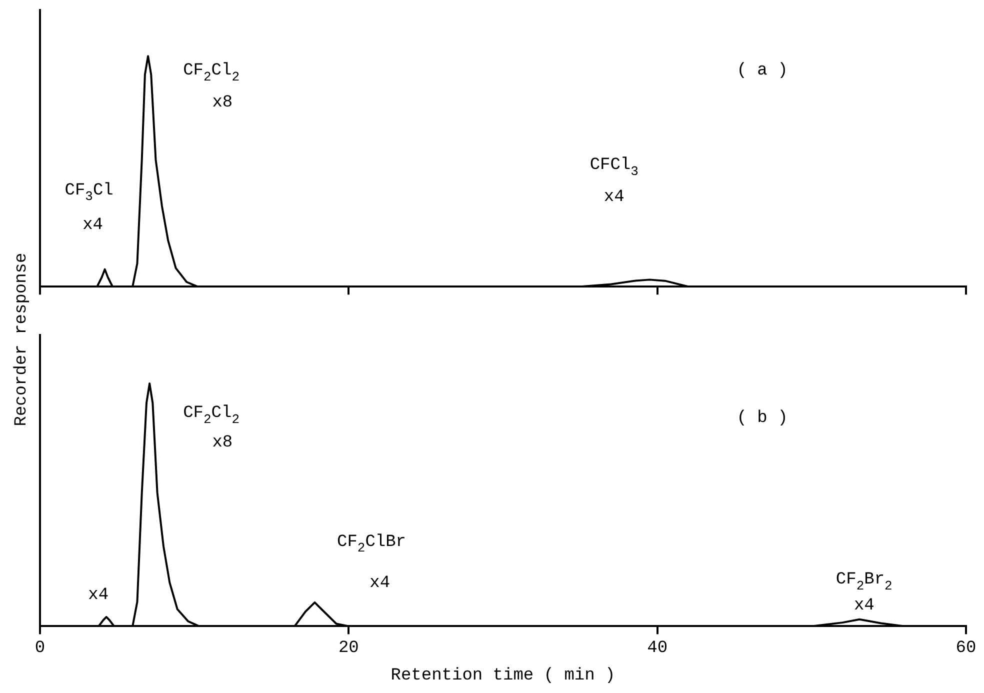 Image resolution: width=984 pixels, height=693 pixels. I want to click on annotation: ( b ), so click(762, 418).